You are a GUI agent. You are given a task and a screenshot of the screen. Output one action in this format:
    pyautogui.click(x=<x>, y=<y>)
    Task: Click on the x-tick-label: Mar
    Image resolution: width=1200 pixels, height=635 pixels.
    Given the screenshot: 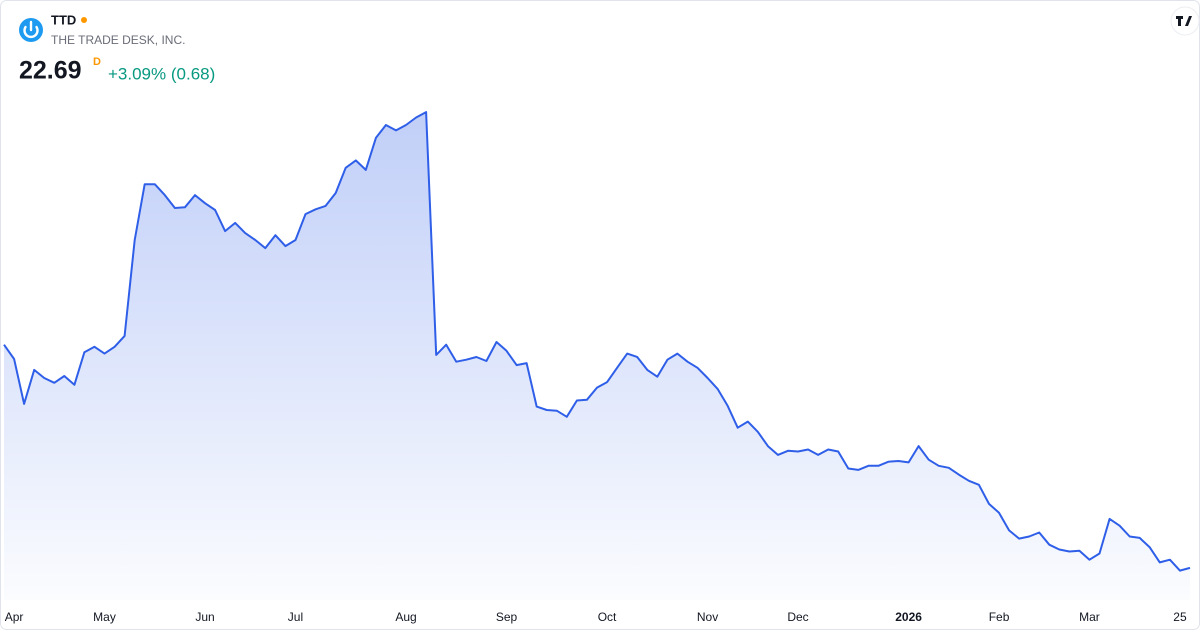 What is the action you would take?
    pyautogui.click(x=1089, y=617)
    